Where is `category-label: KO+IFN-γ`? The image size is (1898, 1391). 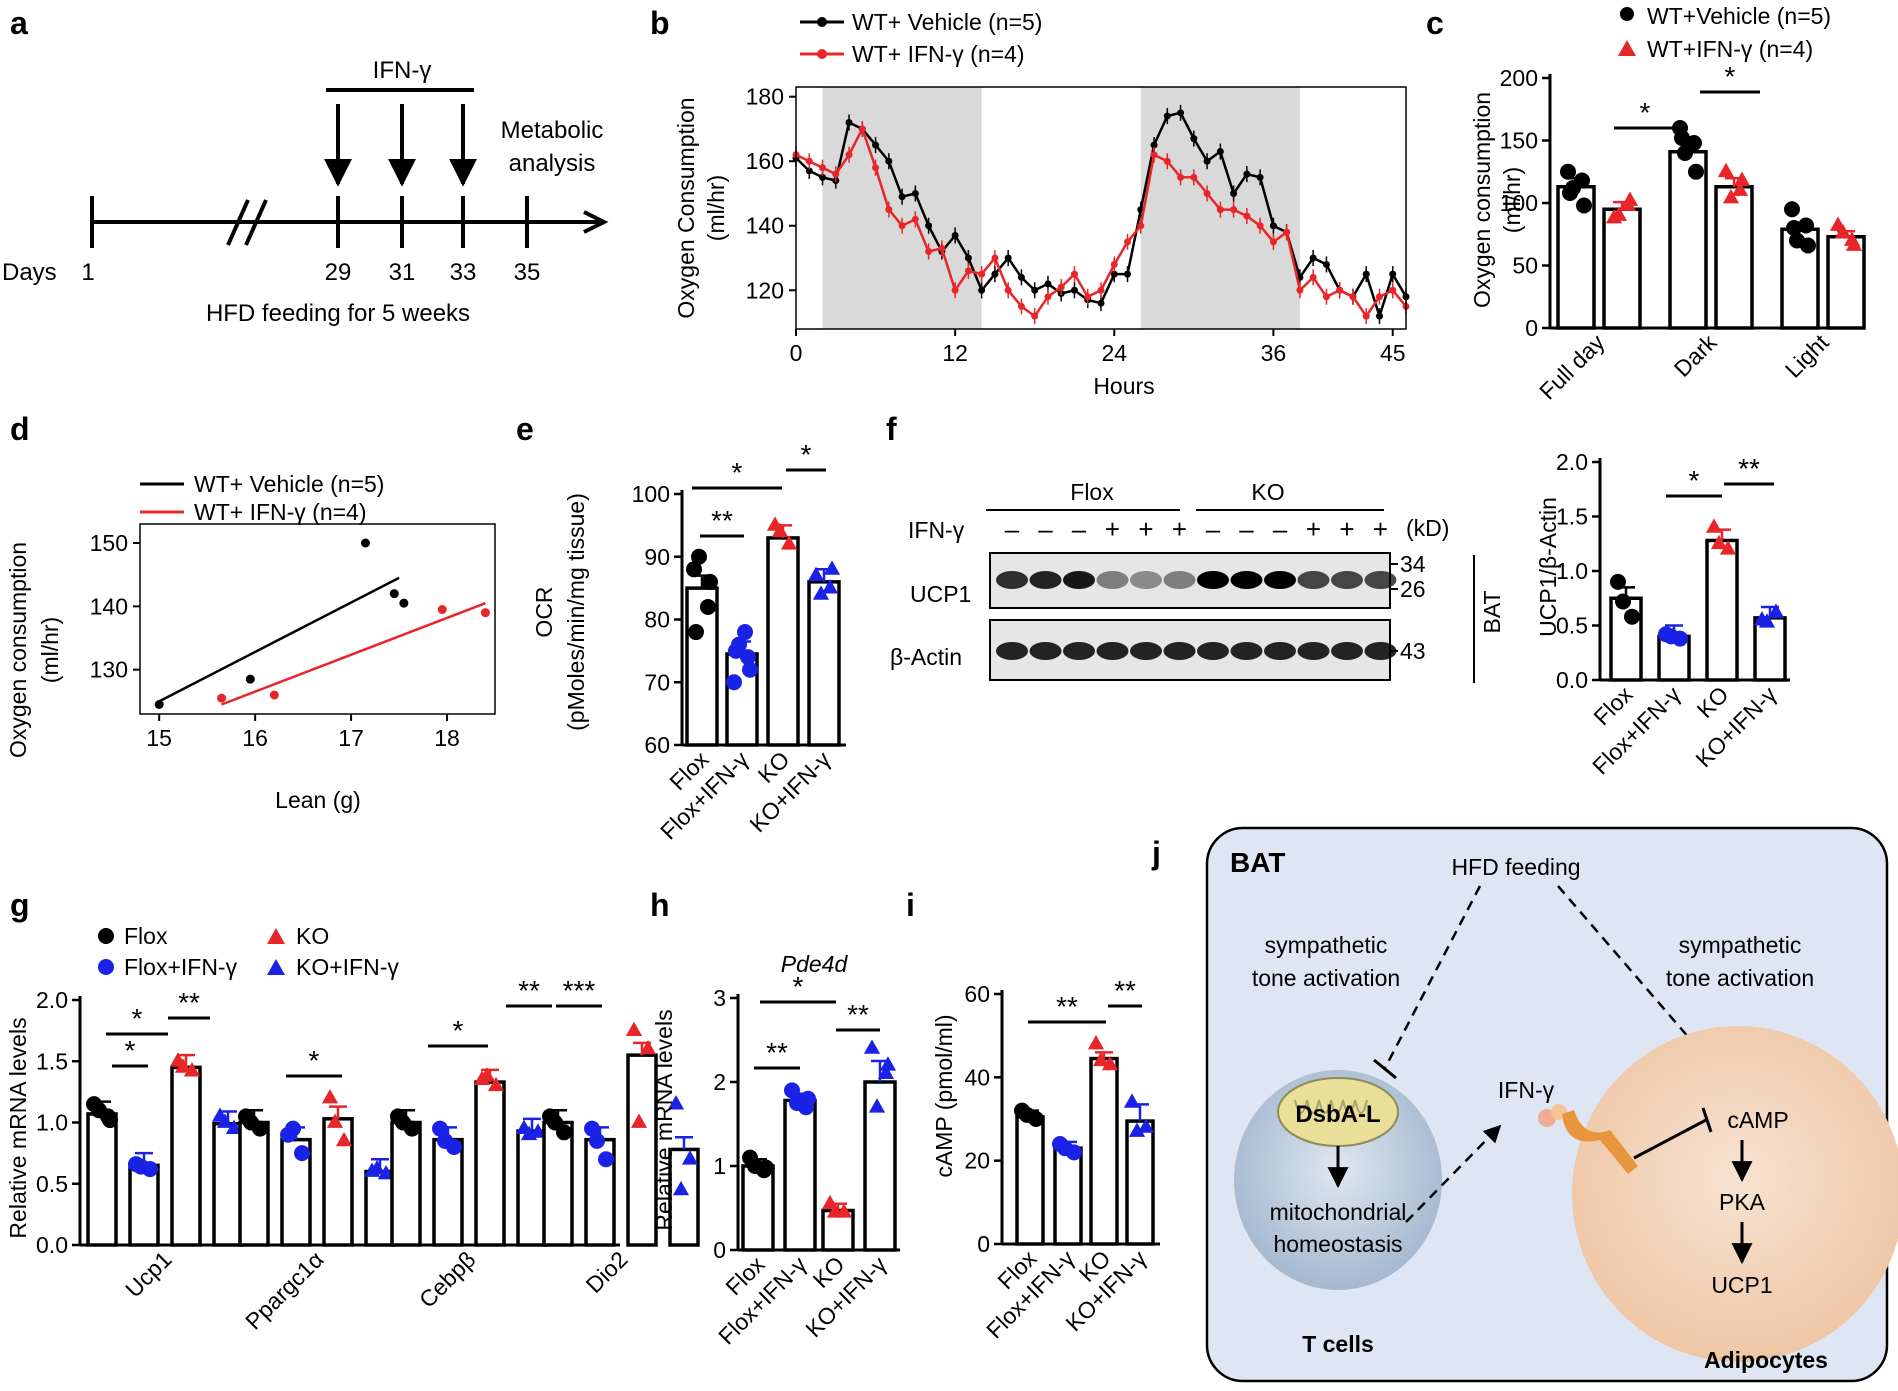 category-label: KO+IFN-γ is located at coordinates (845, 1296).